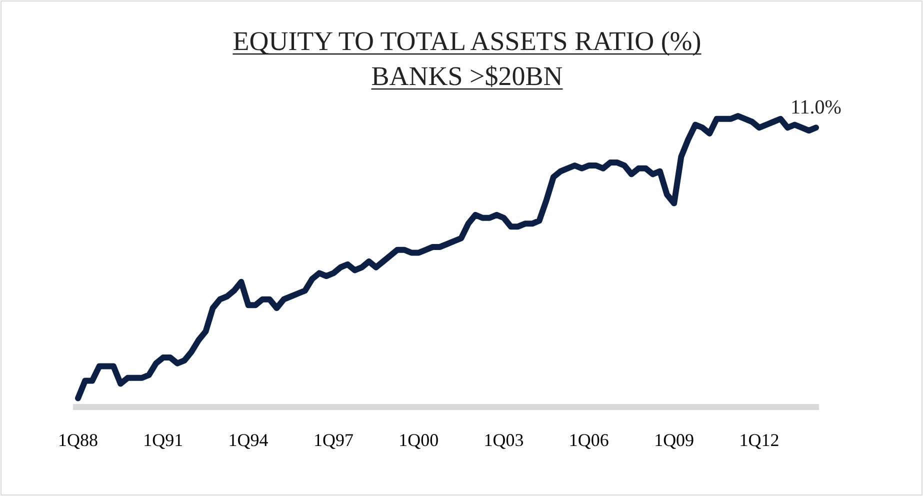 This screenshot has width=923, height=496. Describe the element at coordinates (816, 107) in the screenshot. I see `annotation: 11.0%` at that location.